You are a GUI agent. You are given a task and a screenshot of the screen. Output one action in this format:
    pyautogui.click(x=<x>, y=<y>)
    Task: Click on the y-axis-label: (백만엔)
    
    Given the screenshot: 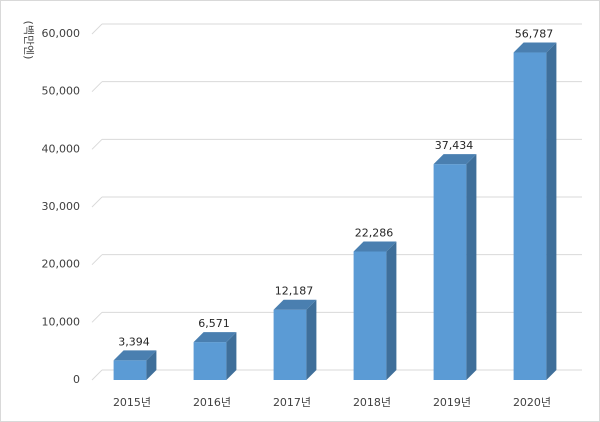 What is the action you would take?
    pyautogui.click(x=28, y=40)
    